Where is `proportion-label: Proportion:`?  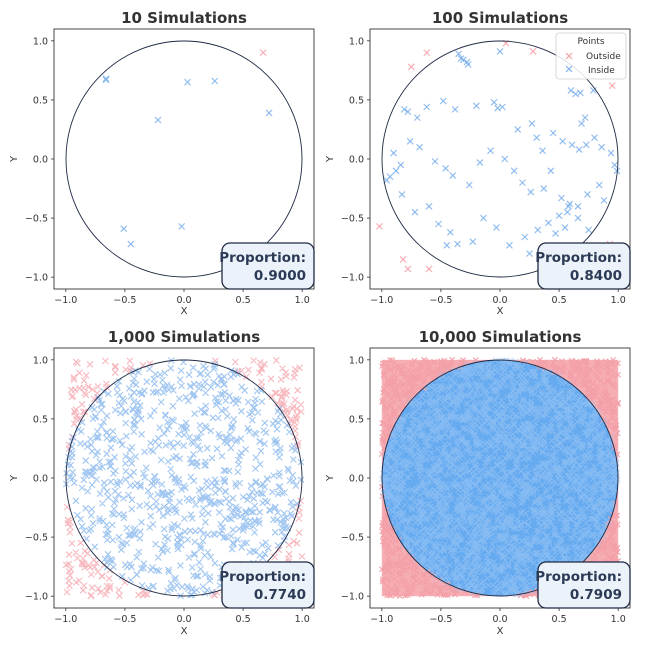 proportion-label: Proportion: is located at coordinates (578, 258).